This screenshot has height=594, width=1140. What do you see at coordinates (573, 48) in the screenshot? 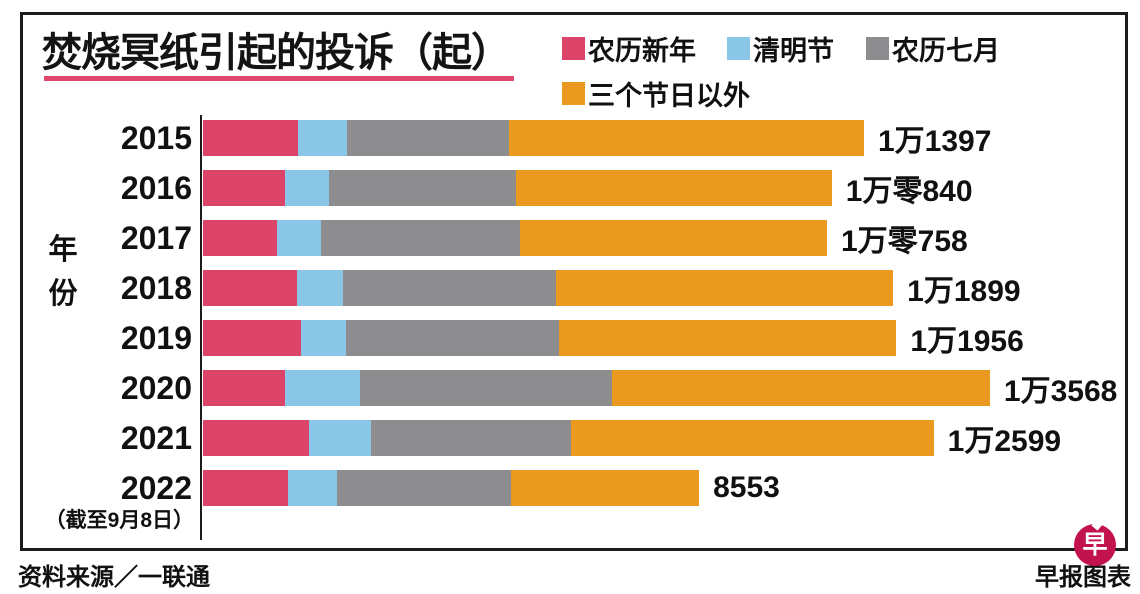
I see `legend-swatch-lunar-new-year` at bounding box center [573, 48].